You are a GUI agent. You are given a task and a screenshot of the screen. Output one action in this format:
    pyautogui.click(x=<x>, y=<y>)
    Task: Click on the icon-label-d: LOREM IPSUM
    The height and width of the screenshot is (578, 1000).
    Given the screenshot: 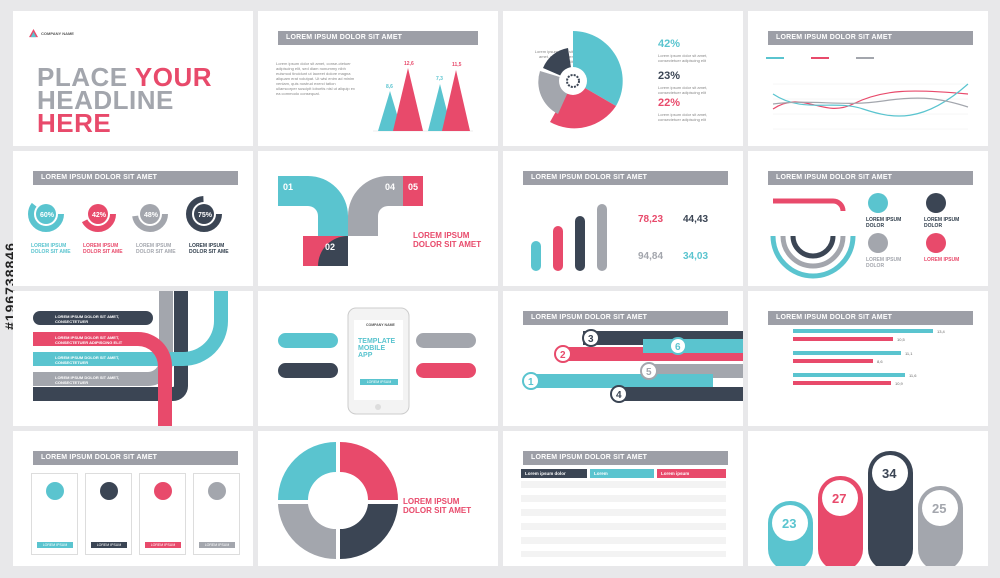 What is the action you would take?
    pyautogui.click(x=942, y=260)
    